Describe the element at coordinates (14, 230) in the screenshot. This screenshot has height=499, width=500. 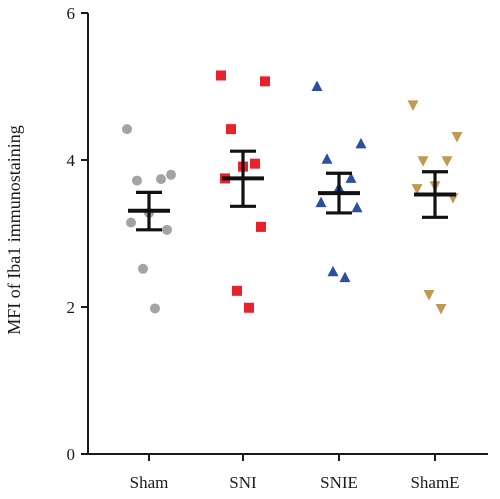
I see `y-axis-title: MFI of Iba1 immunostaining` at that location.